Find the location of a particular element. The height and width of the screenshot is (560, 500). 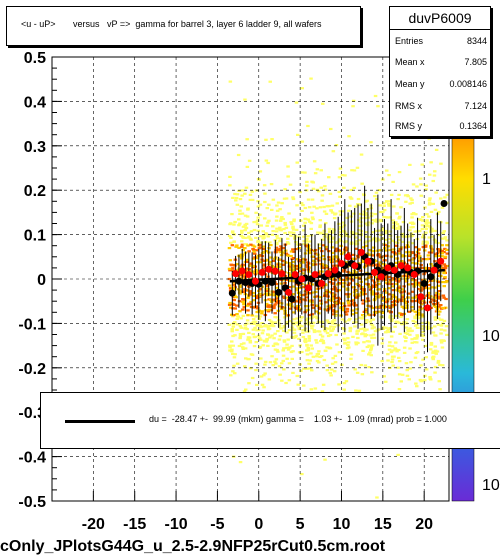

stat-label: Mean y is located at coordinates (410, 84).